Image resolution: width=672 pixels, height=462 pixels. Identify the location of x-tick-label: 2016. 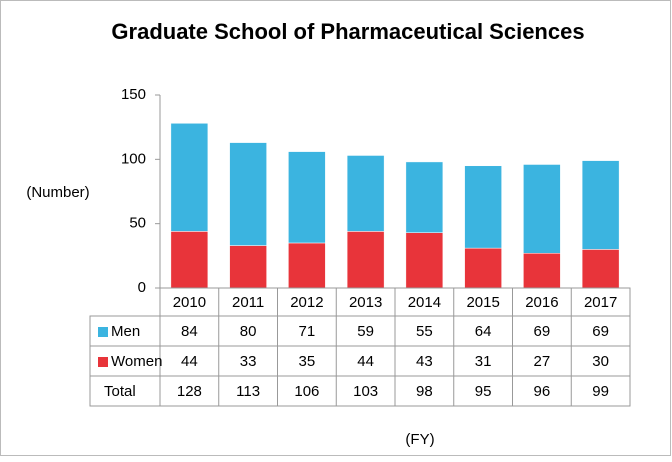
(541, 302).